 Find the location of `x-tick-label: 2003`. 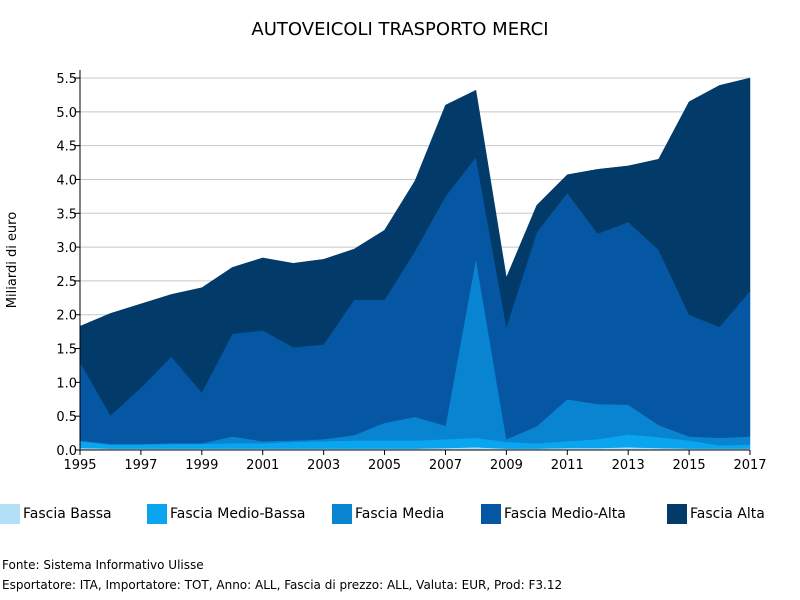

x-tick-label: 2003 is located at coordinates (323, 465).